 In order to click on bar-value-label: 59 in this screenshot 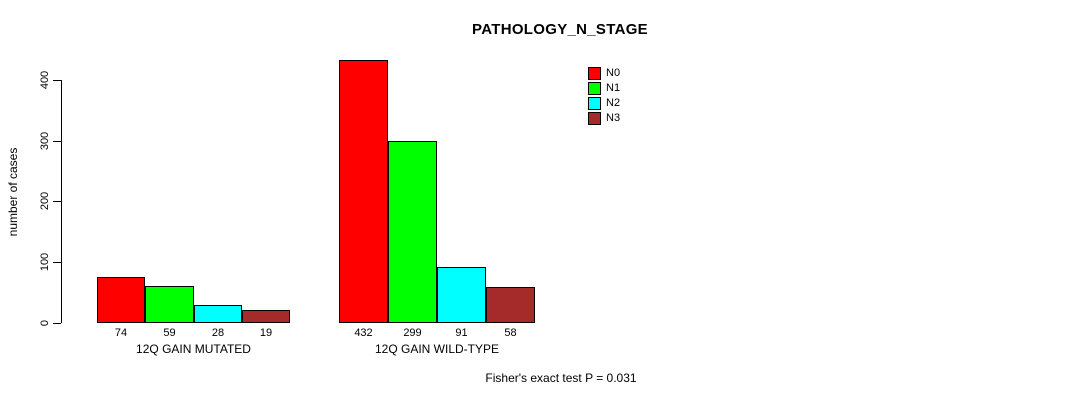, I will do `click(169, 333)`.